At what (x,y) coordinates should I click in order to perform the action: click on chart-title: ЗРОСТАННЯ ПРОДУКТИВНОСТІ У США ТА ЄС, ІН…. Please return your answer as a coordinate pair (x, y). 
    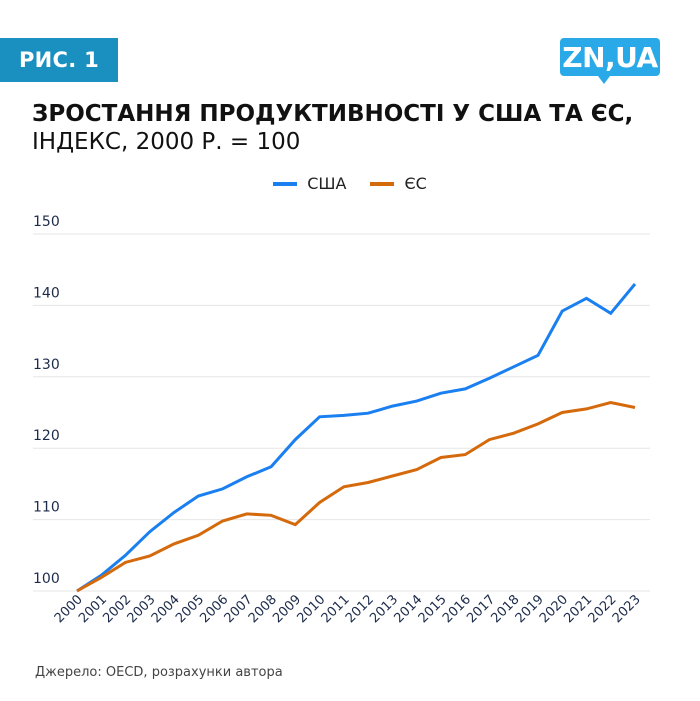
    Looking at the image, I should click on (332, 128).